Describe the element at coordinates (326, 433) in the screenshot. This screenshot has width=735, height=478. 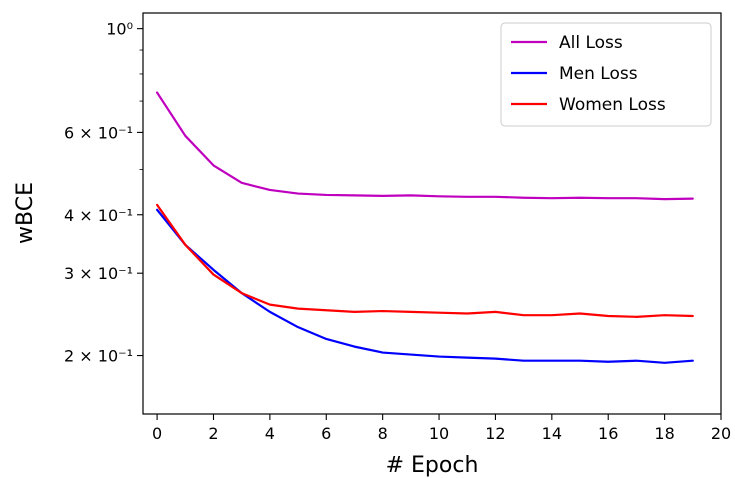
I see `x-tick-label: 6` at that location.